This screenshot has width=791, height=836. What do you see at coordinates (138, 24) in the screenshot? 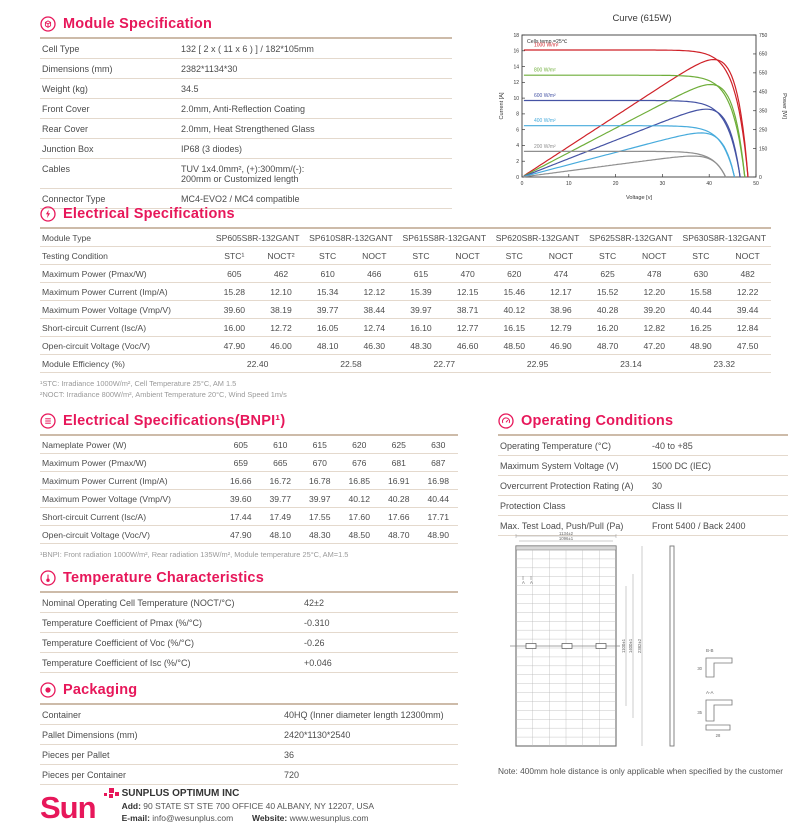
I see `section-title: Module Specification` at bounding box center [138, 24].